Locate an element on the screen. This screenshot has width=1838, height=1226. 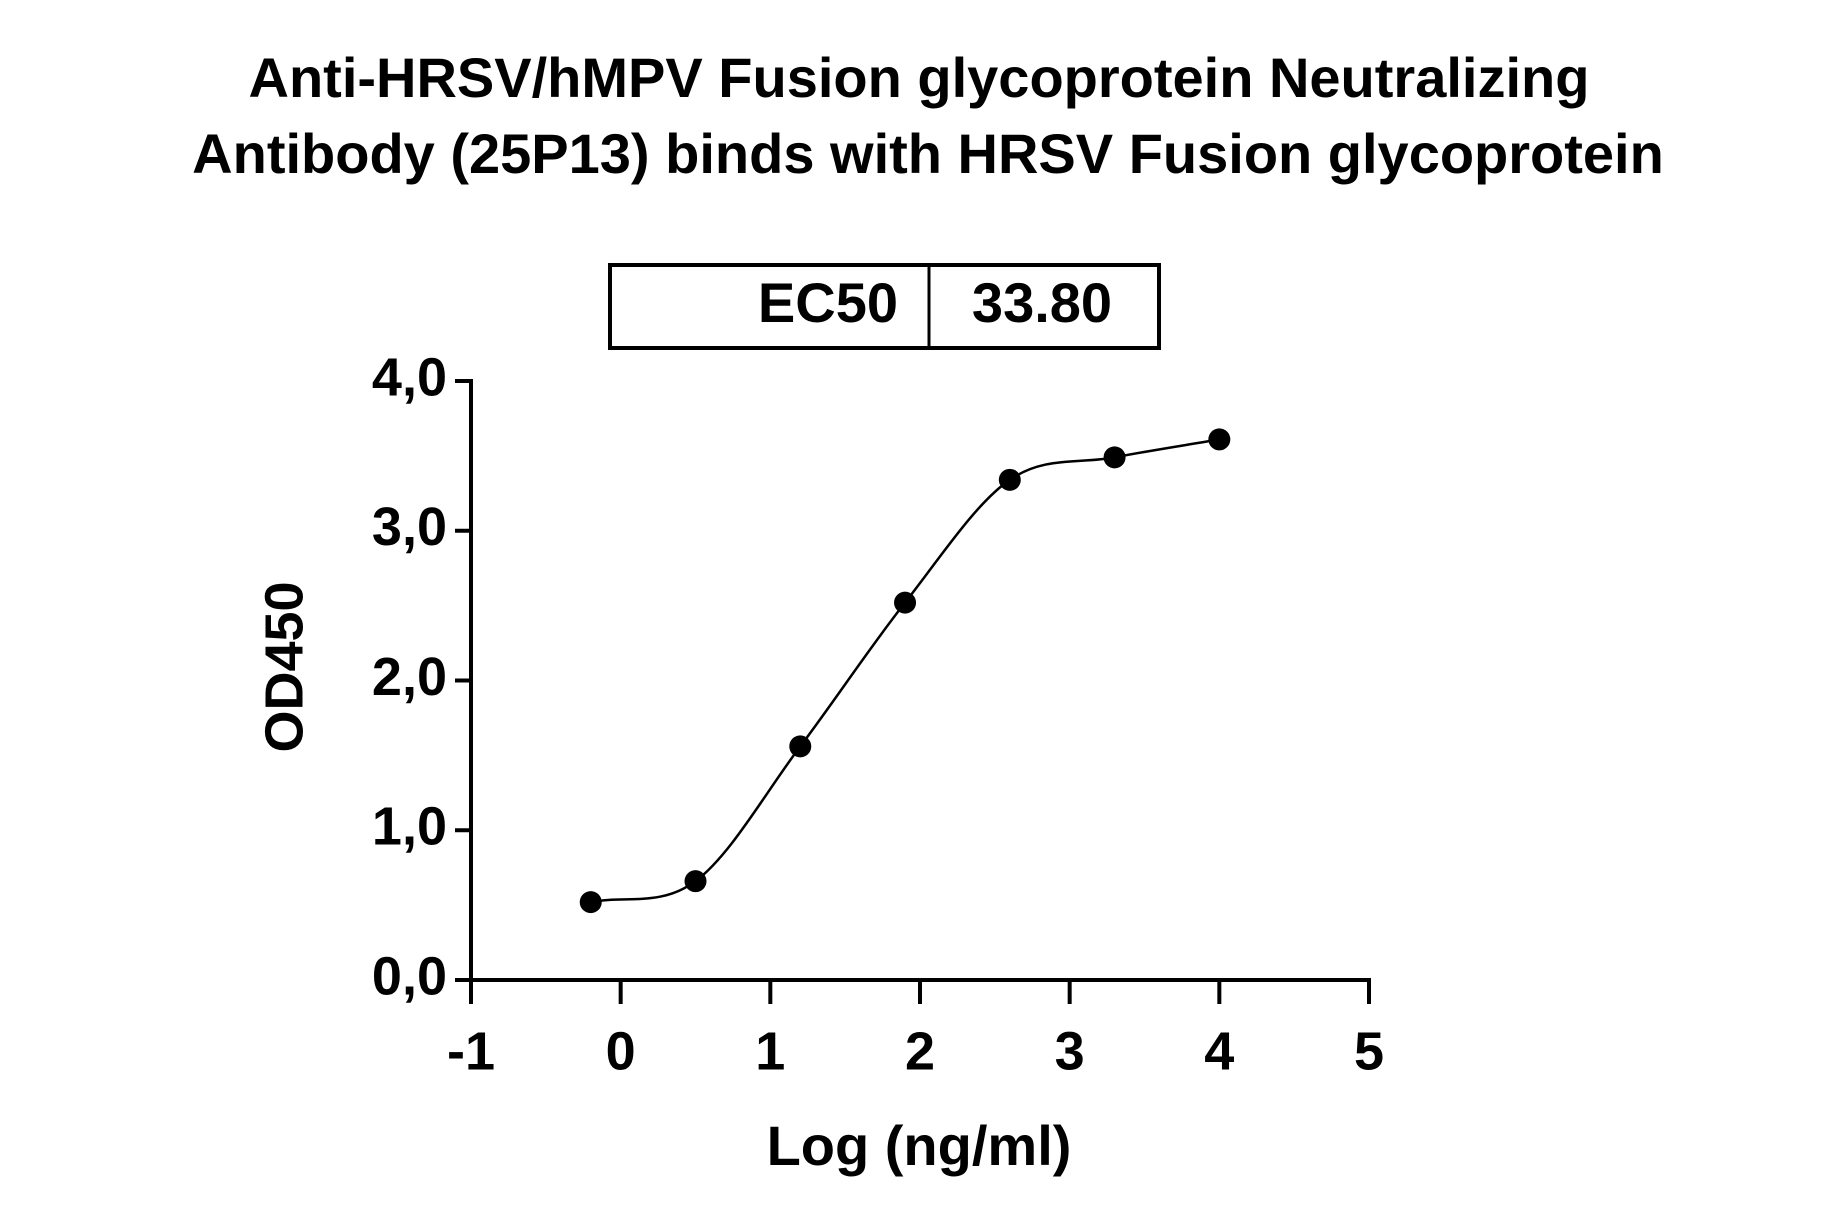
y-tick-label: 3,0 is located at coordinates (409, 527).